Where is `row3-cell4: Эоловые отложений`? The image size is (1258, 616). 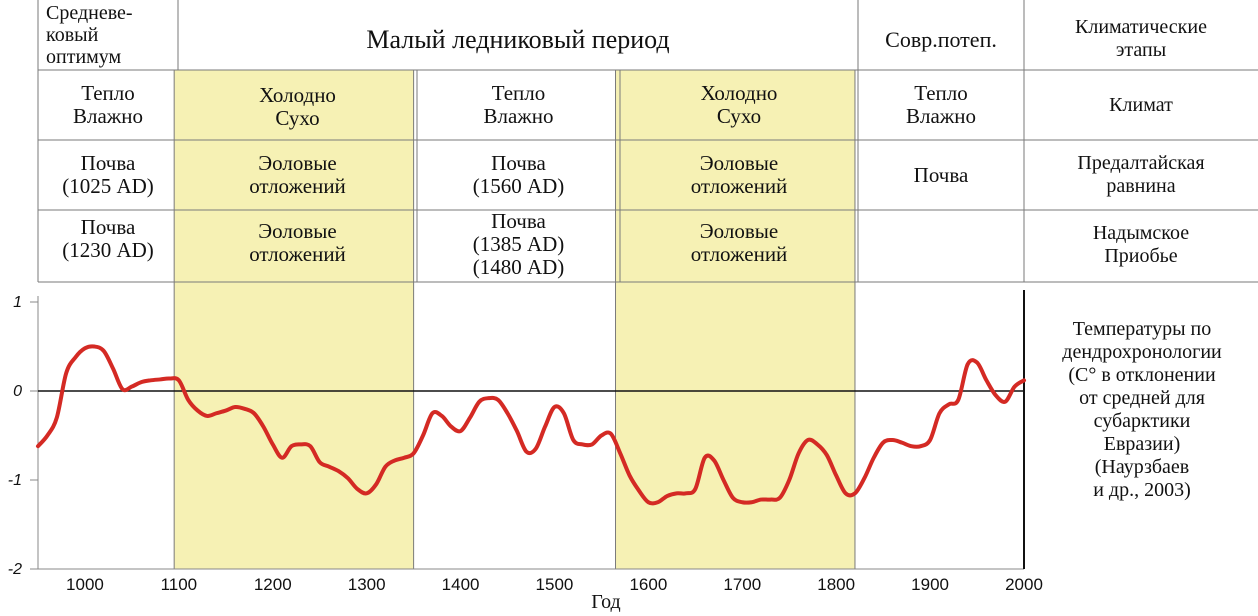 row3-cell4: Эоловые отложений is located at coordinates (739, 242).